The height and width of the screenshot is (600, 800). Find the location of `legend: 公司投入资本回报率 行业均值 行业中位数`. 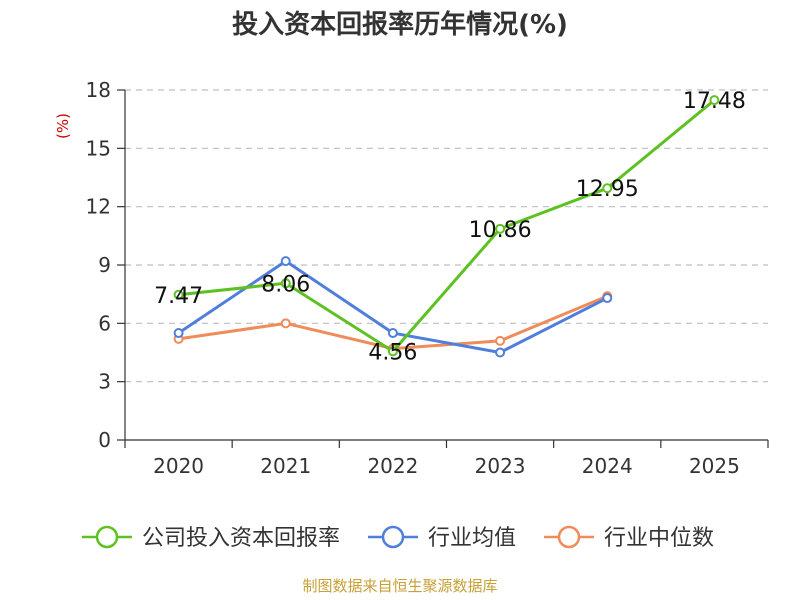

legend: 公司投入资本回报率 行业均值 行业中位数 is located at coordinates (398, 538).